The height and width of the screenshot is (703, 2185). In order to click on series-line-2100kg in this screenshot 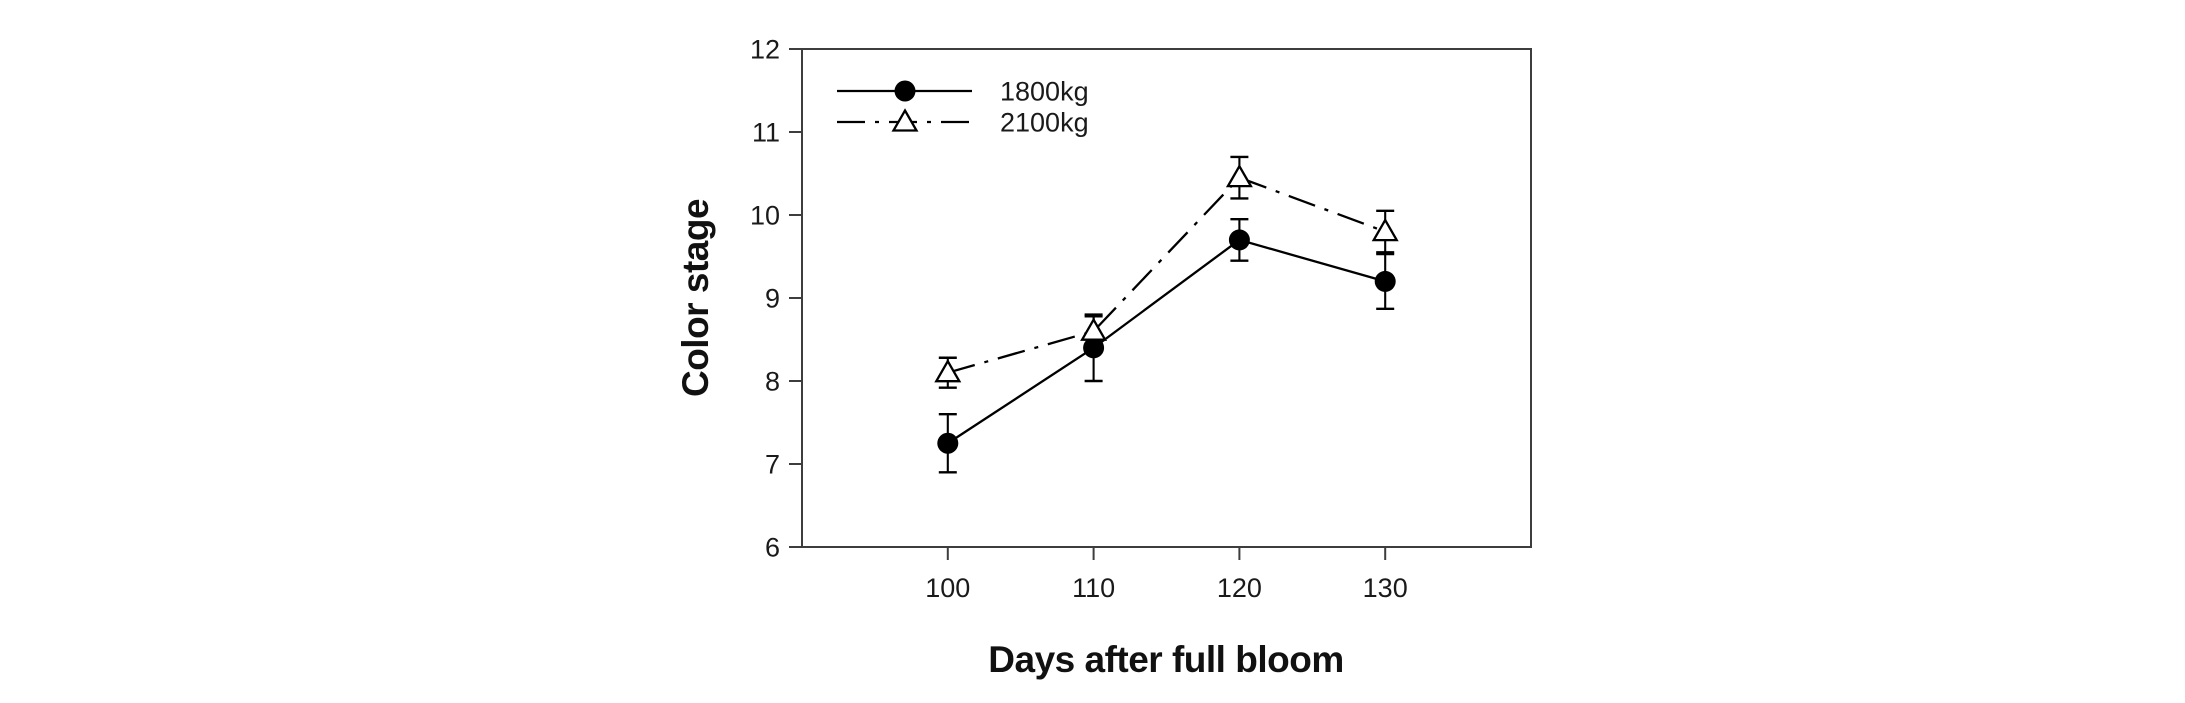, I will do `click(1166, 275)`.